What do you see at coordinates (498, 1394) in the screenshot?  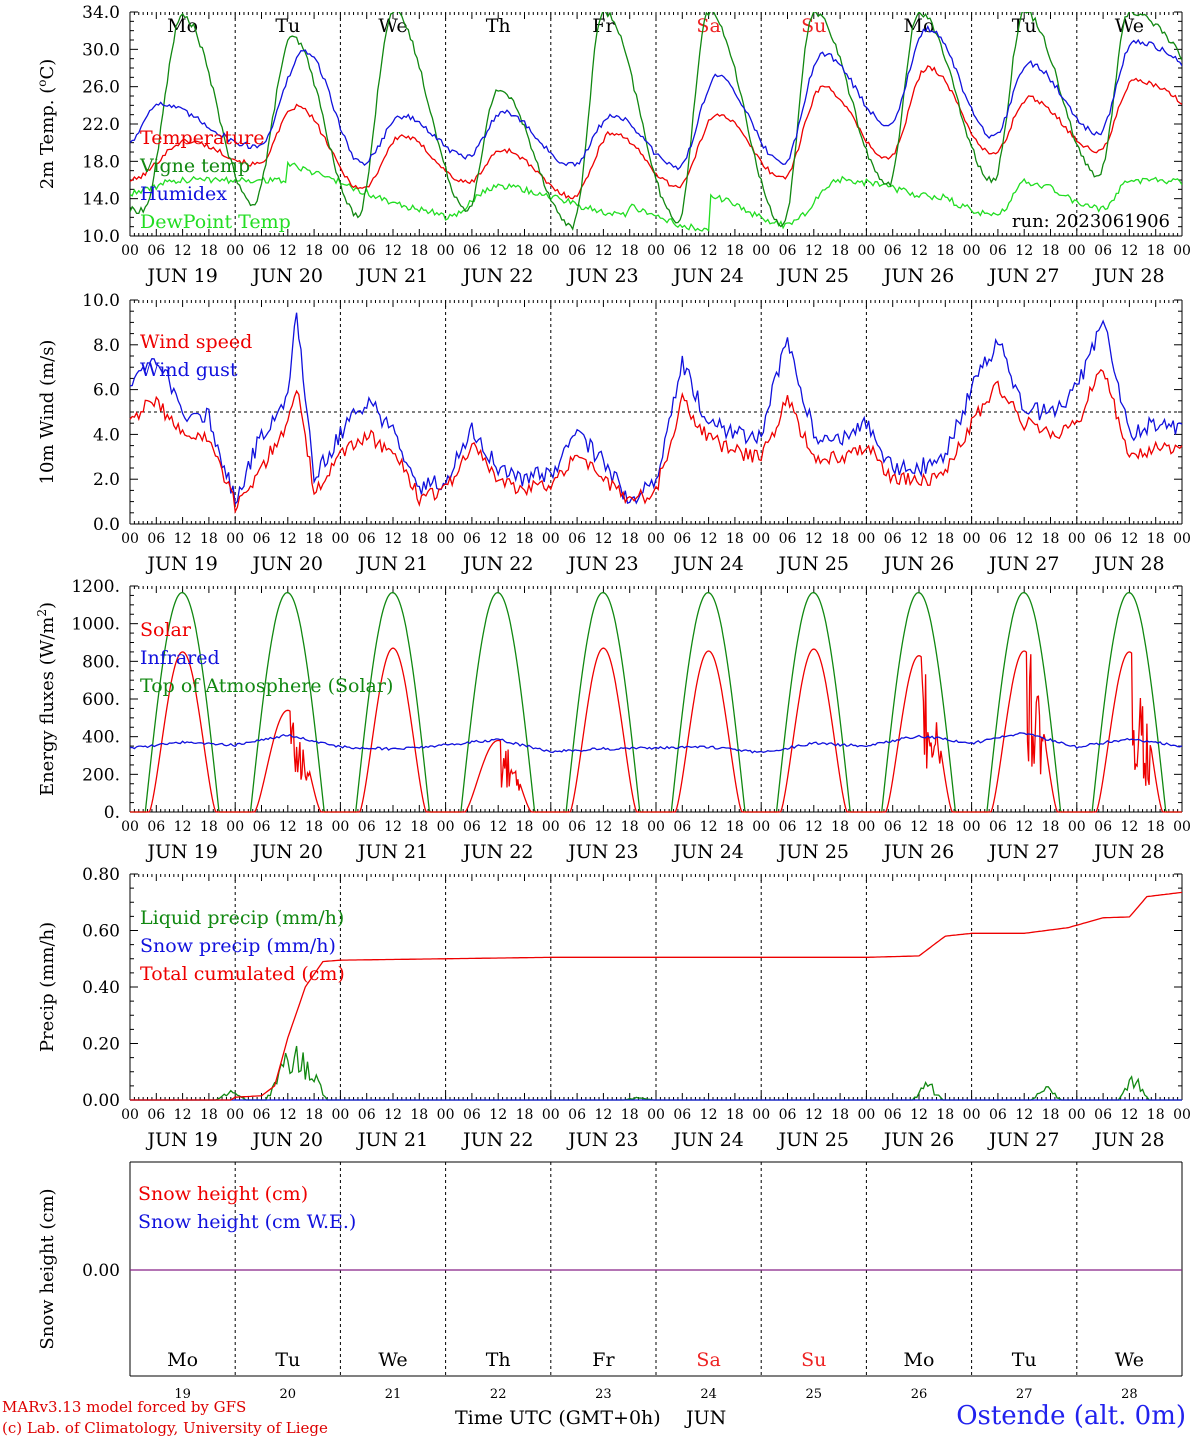 I see `snow-day-number-label: 22` at bounding box center [498, 1394].